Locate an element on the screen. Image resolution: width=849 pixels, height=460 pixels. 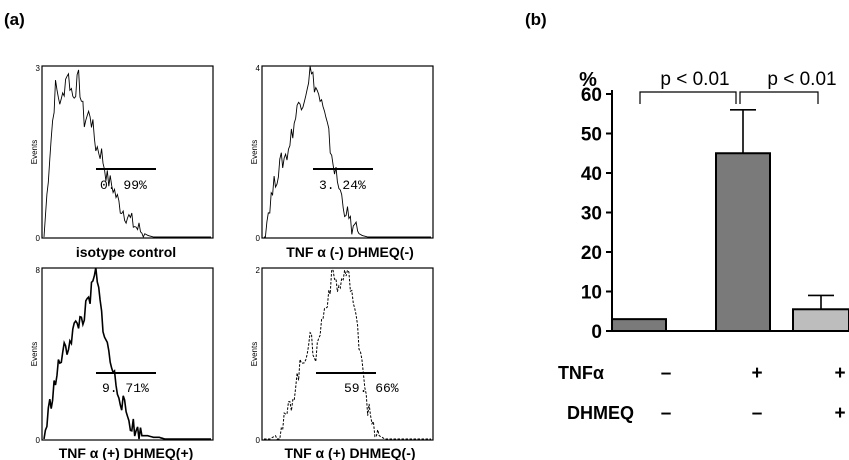
y-max-tick: 3 is located at coordinates (38, 68).